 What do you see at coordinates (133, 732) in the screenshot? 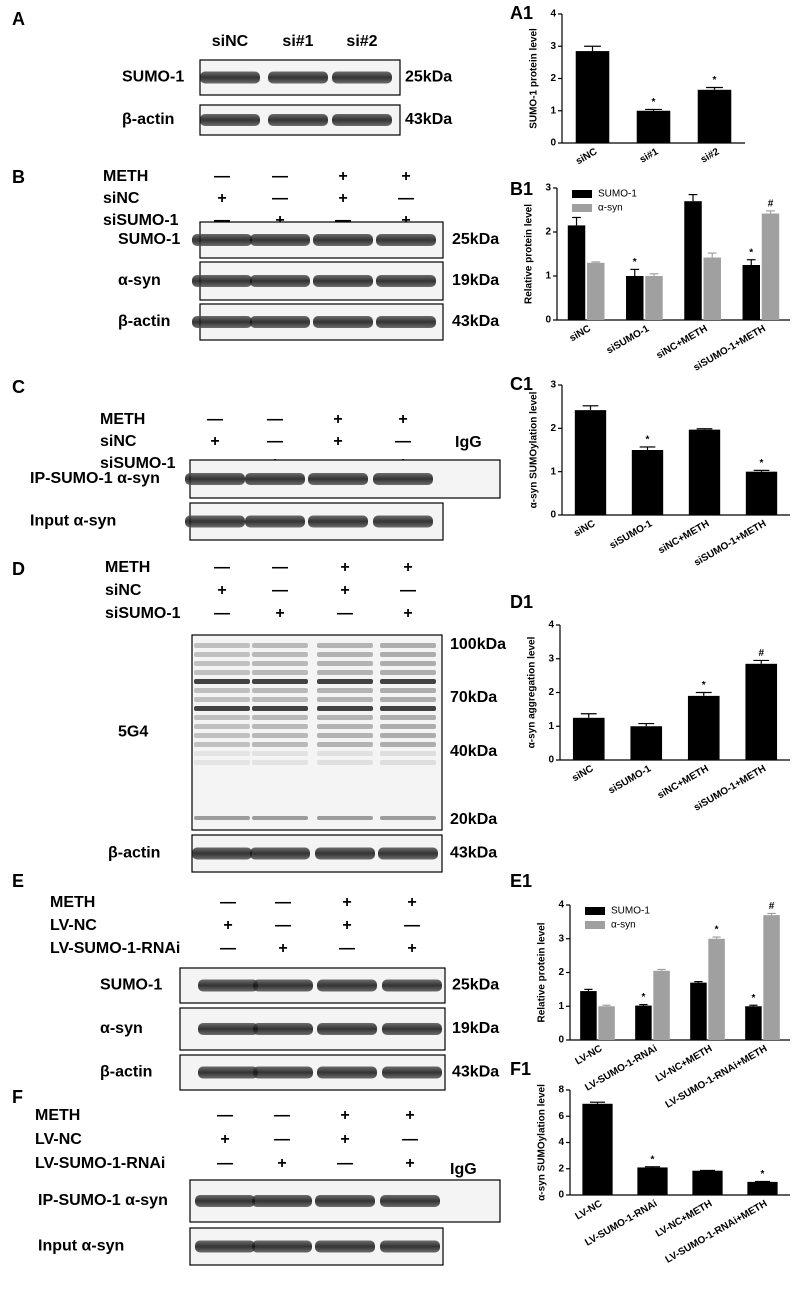
I see `band-label: 5G4` at bounding box center [133, 732].